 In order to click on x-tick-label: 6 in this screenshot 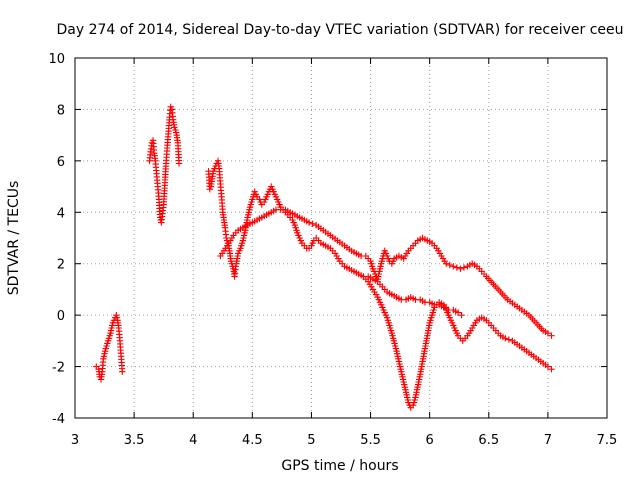, I will do `click(430, 440)`.